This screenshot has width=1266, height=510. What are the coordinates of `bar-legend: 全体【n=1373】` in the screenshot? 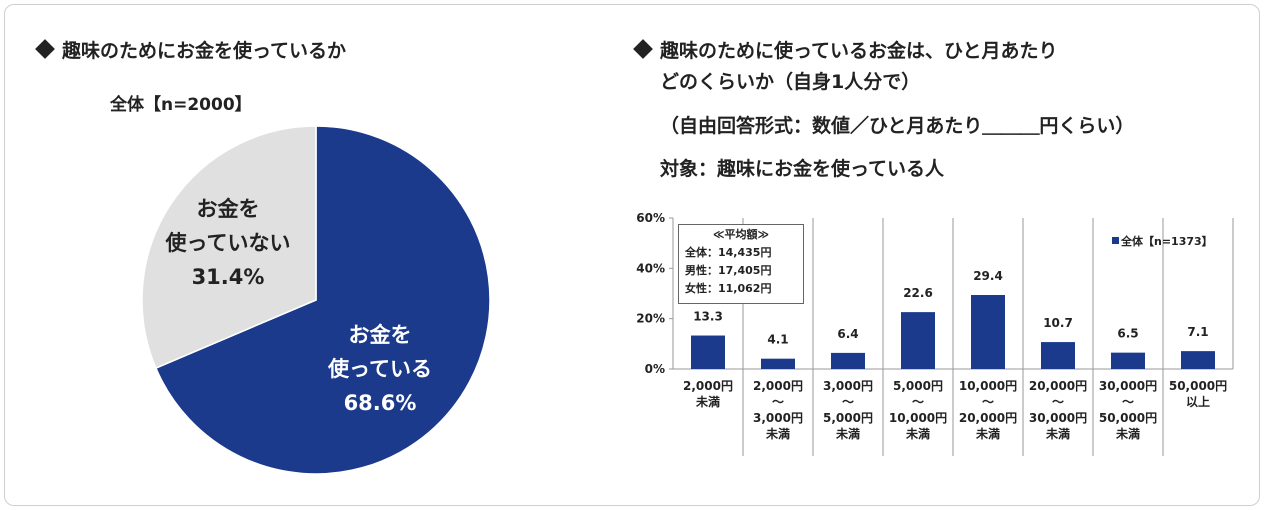 It's located at (1162, 241).